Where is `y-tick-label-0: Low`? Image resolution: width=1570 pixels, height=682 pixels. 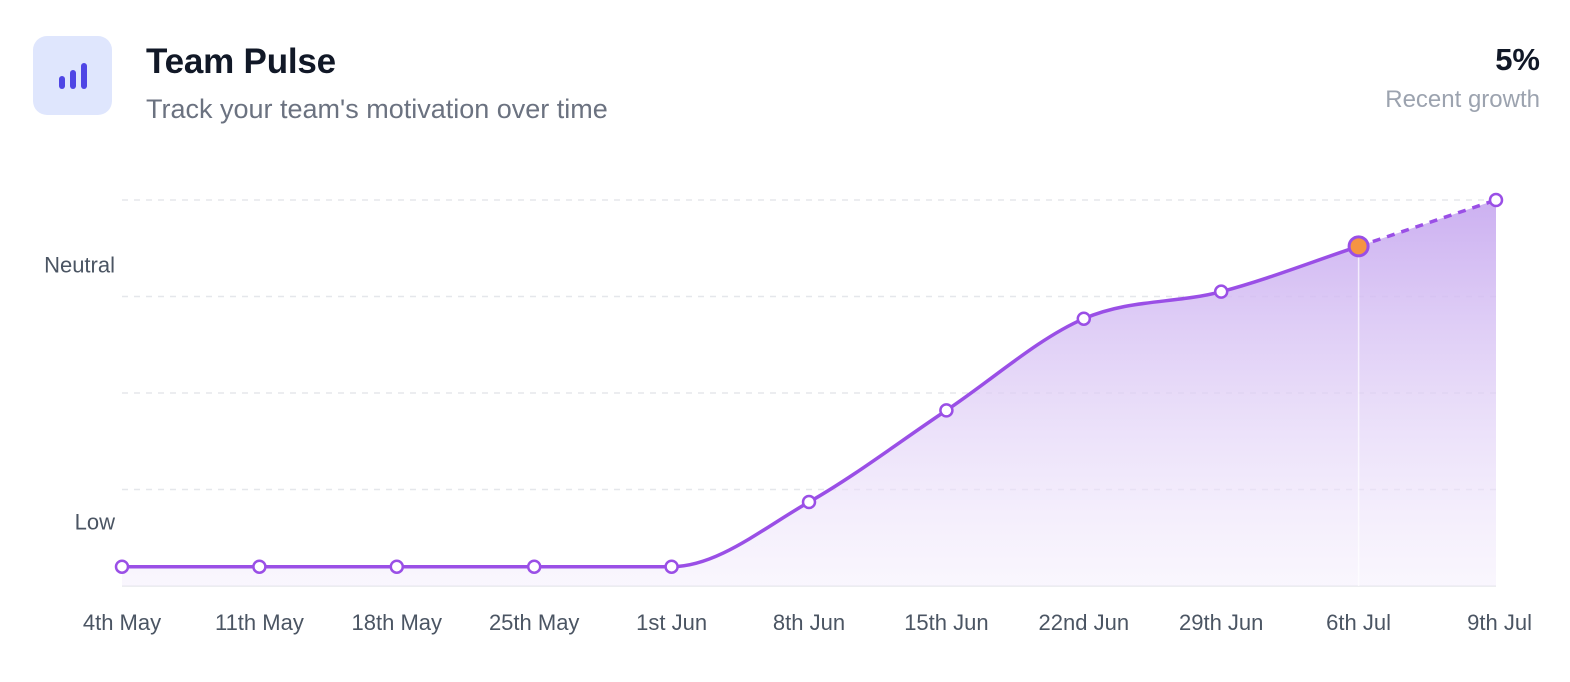
y-tick-label-0: Low is located at coordinates (95, 521).